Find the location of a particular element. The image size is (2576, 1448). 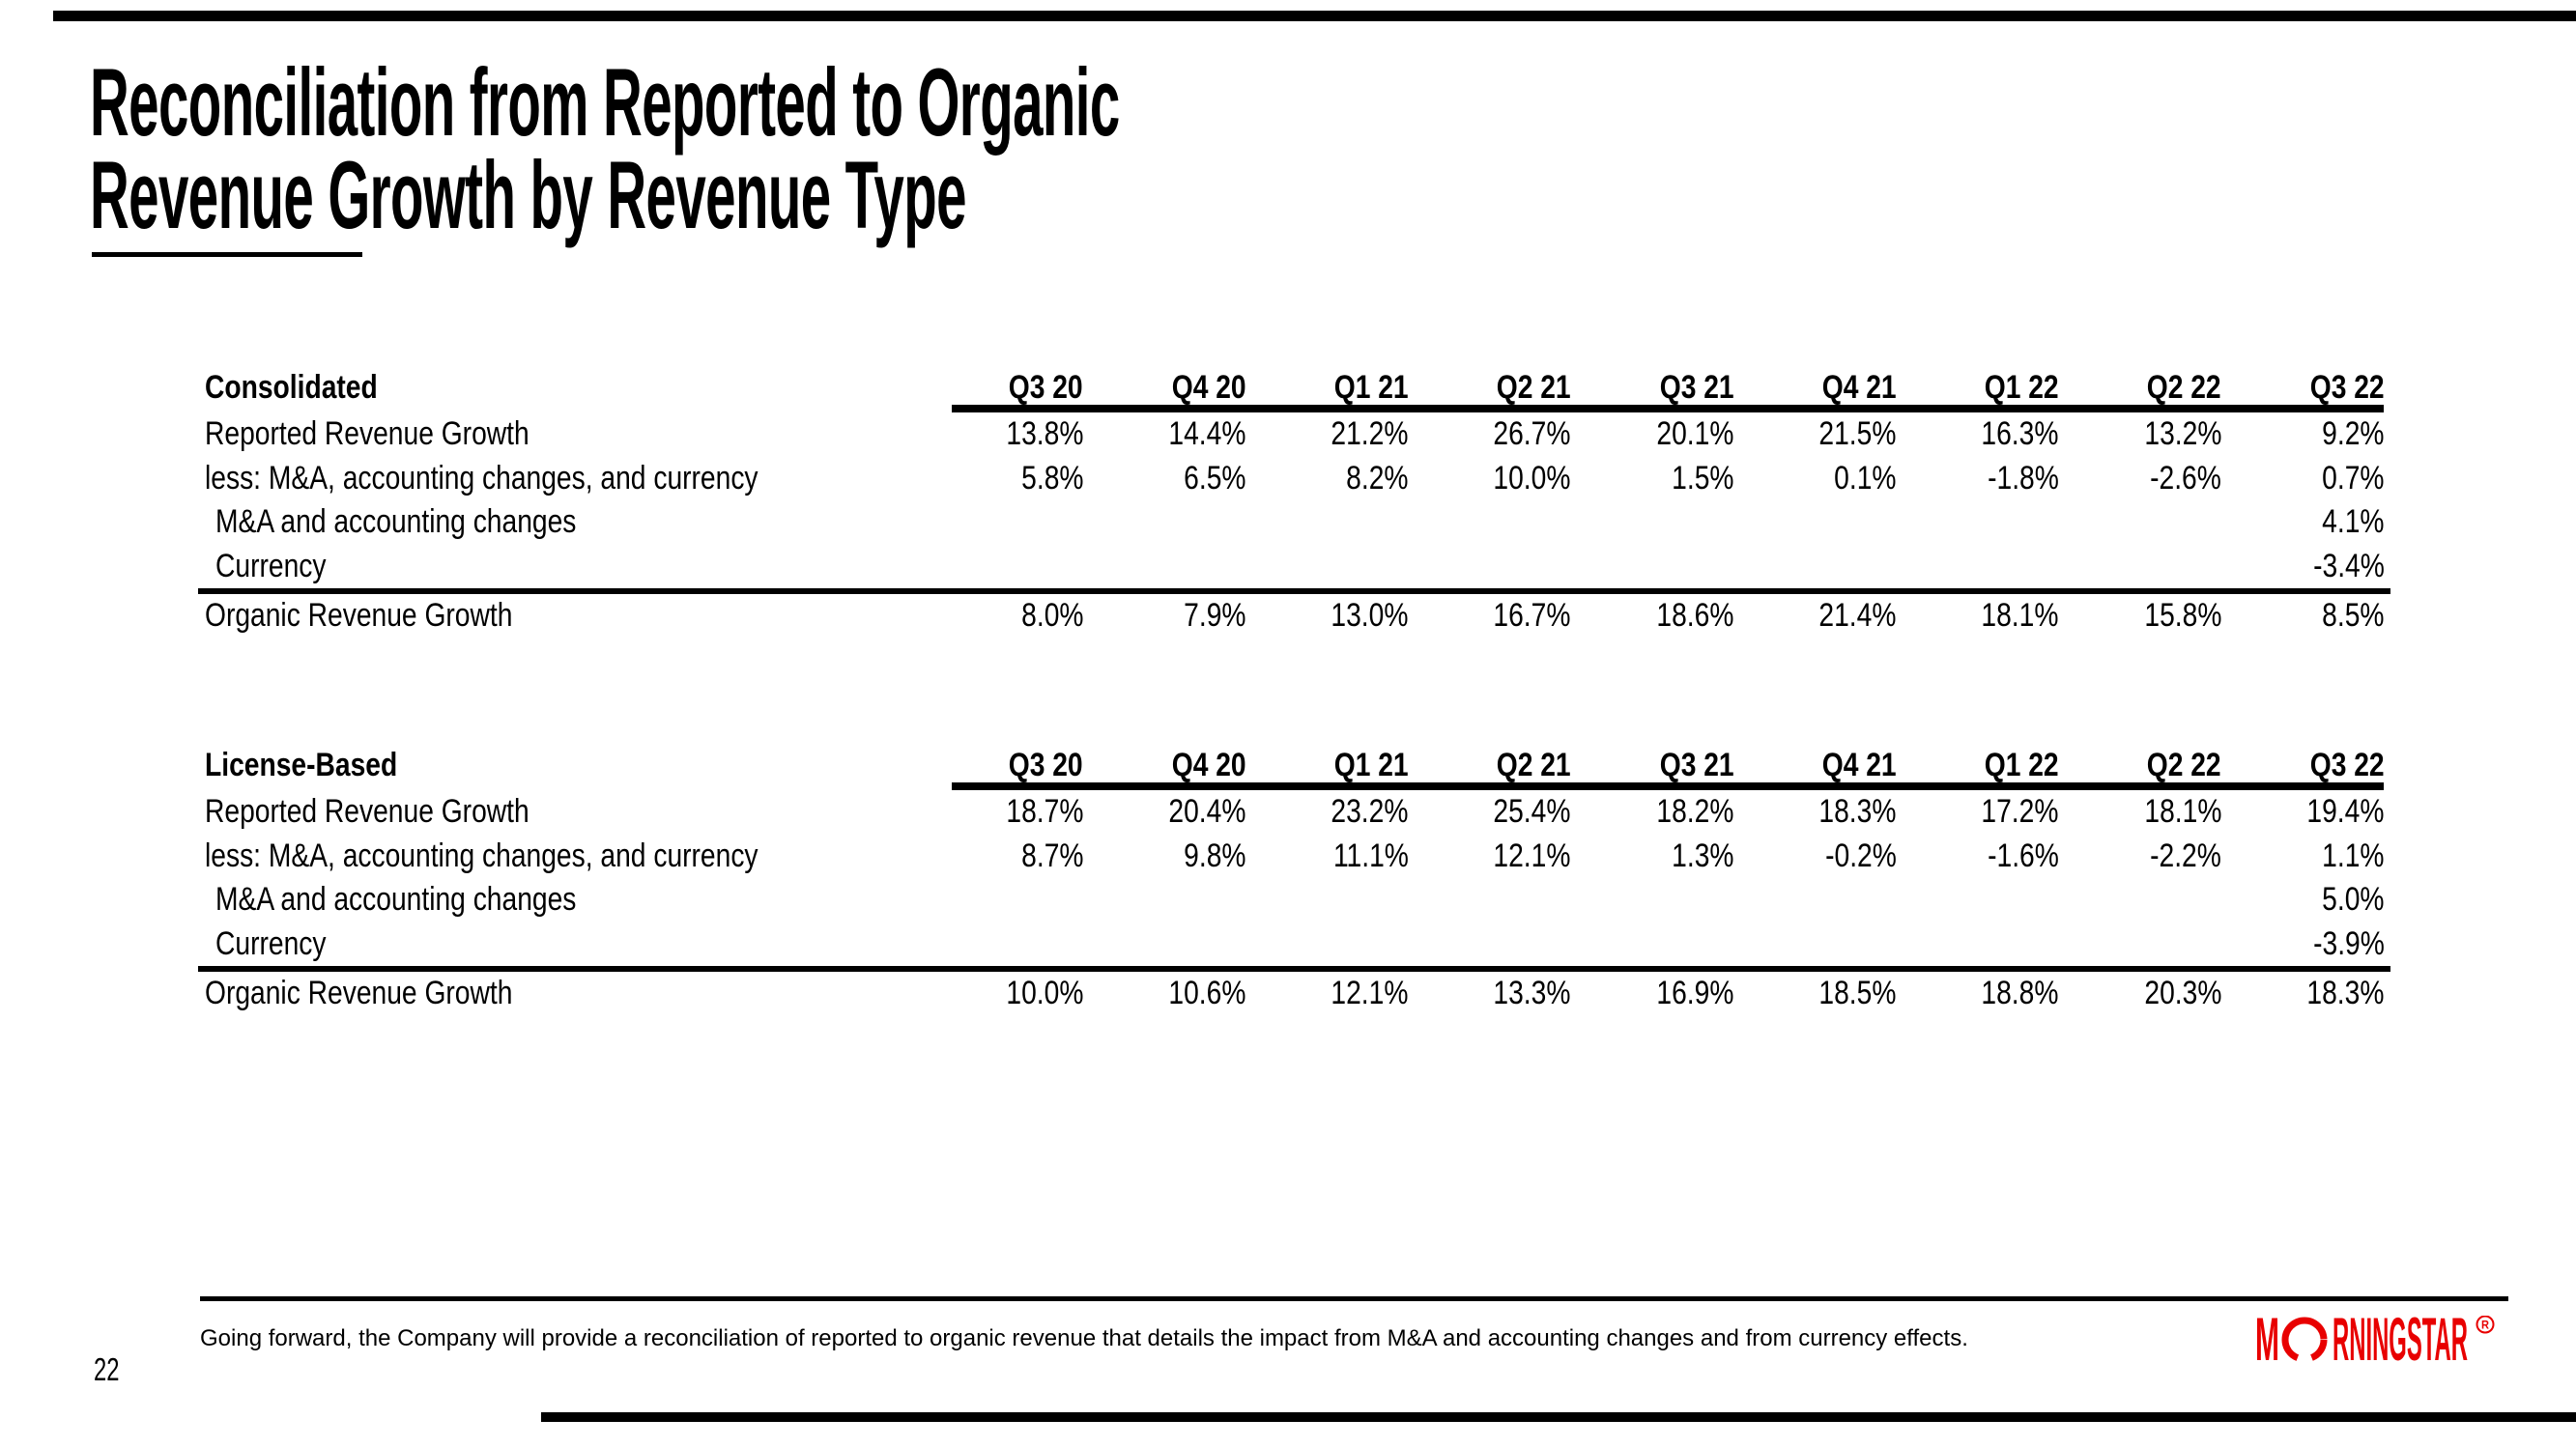

row-value: -3.9% is located at coordinates (2303, 945).